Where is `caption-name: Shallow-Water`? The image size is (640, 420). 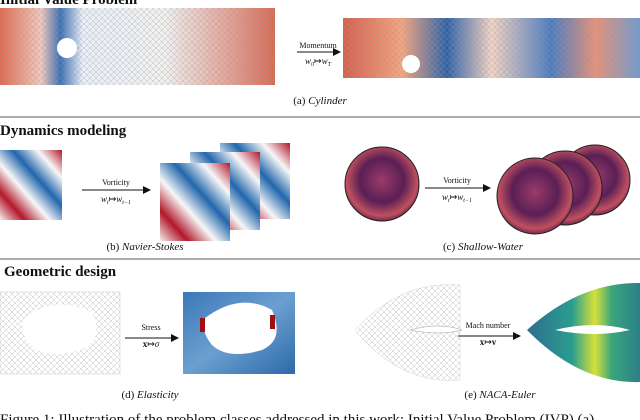 caption-name: Shallow-Water is located at coordinates (491, 247).